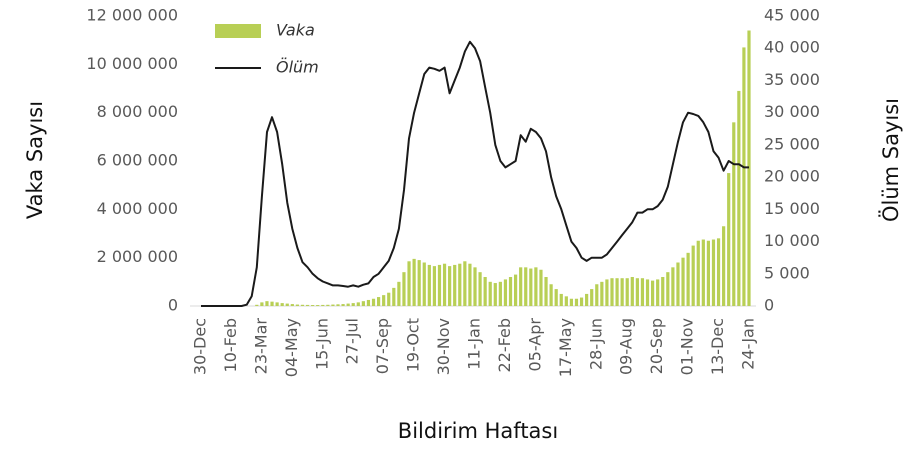  Describe the element at coordinates (792, 111) in the screenshot. I see `y2-tick-label: 30 000` at that location.